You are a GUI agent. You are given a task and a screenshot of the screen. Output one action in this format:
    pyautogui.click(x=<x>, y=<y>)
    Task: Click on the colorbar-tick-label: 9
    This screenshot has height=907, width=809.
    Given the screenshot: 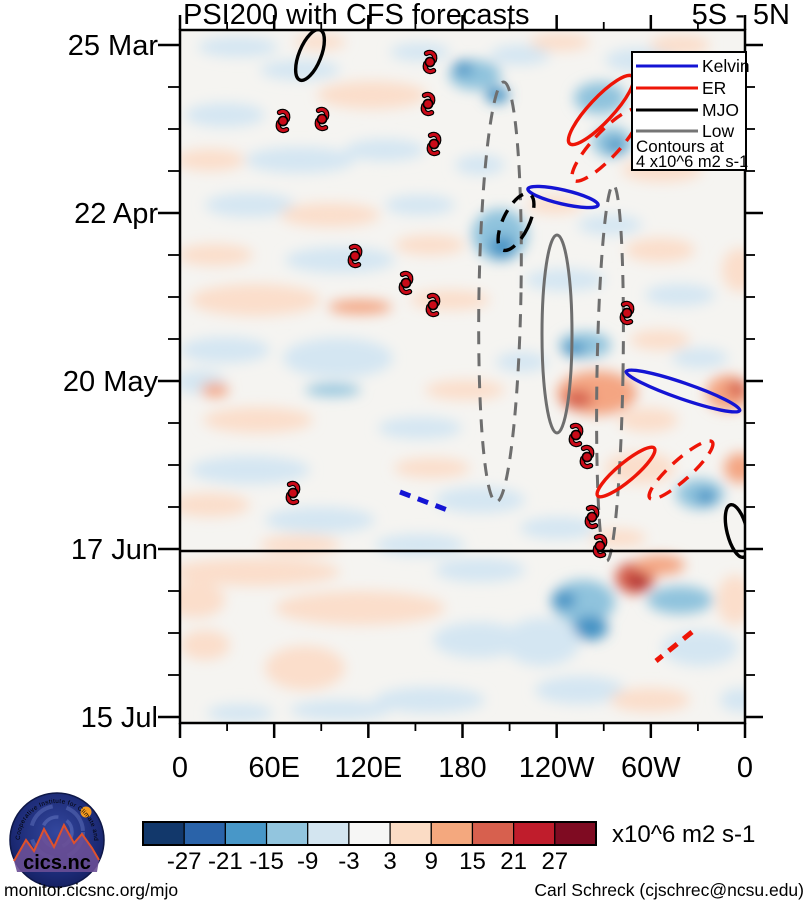 What is the action you would take?
    pyautogui.click(x=431, y=861)
    